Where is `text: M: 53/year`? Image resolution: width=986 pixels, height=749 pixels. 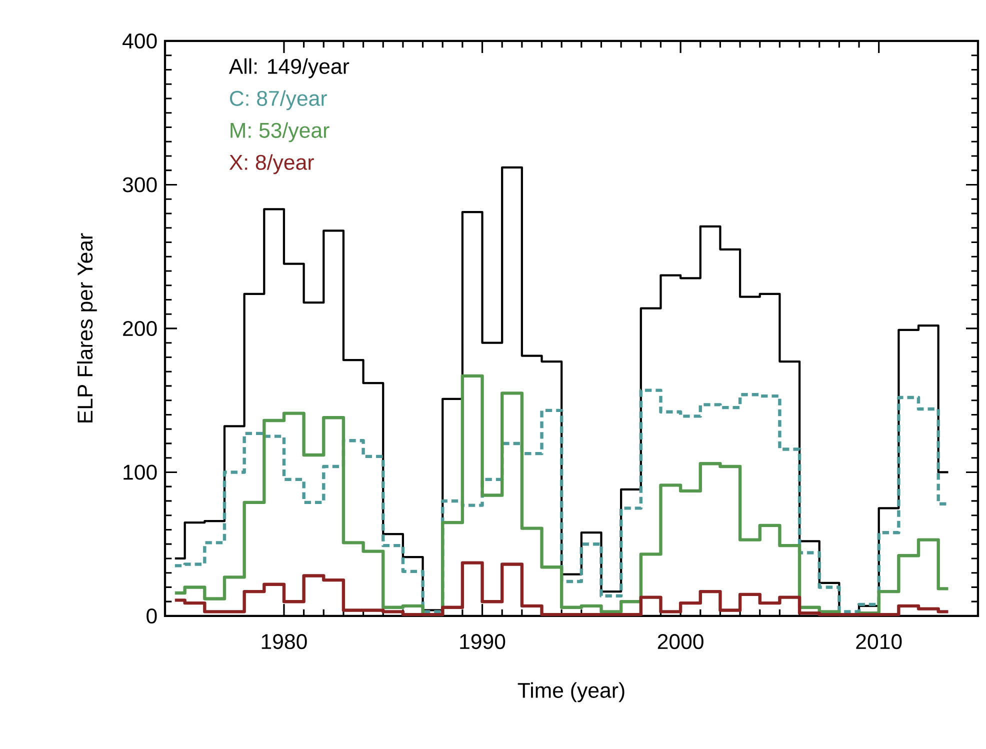 text: M: 53/year is located at coordinates (280, 132).